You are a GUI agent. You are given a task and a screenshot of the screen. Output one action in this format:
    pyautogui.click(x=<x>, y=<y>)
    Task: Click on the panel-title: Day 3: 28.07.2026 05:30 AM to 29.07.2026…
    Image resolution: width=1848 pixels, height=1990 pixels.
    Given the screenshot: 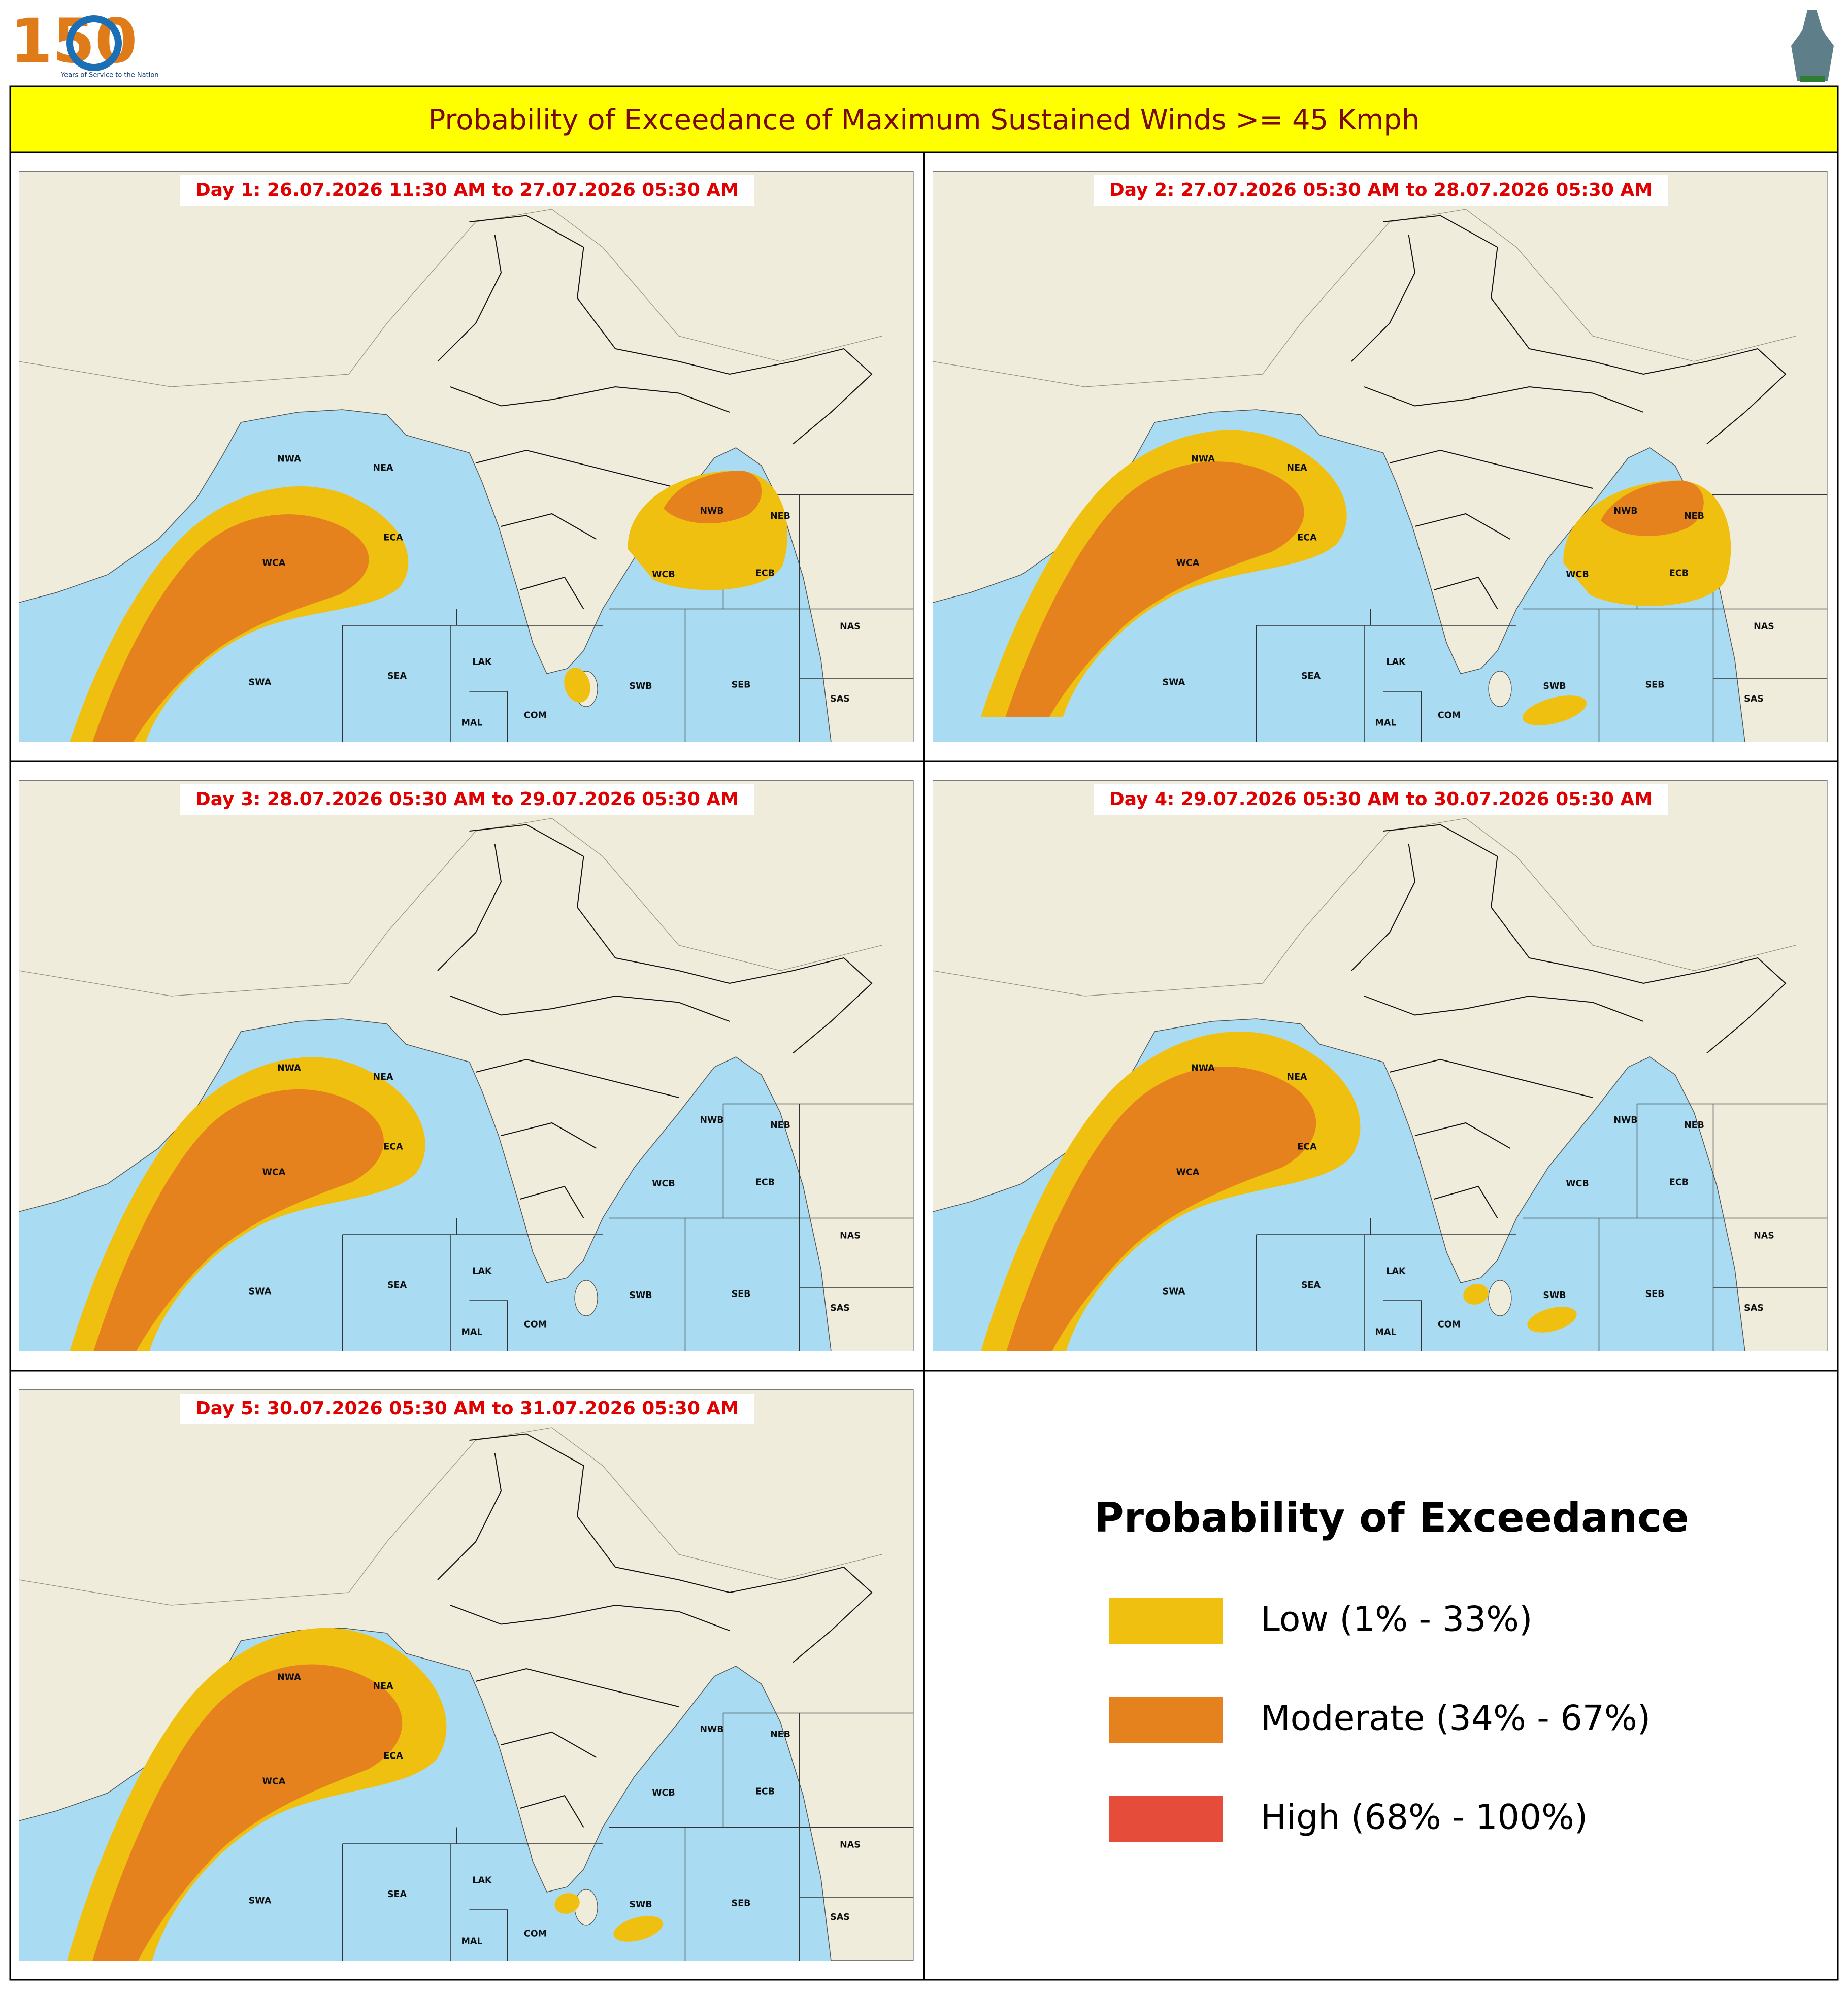 What is the action you would take?
    pyautogui.click(x=467, y=800)
    